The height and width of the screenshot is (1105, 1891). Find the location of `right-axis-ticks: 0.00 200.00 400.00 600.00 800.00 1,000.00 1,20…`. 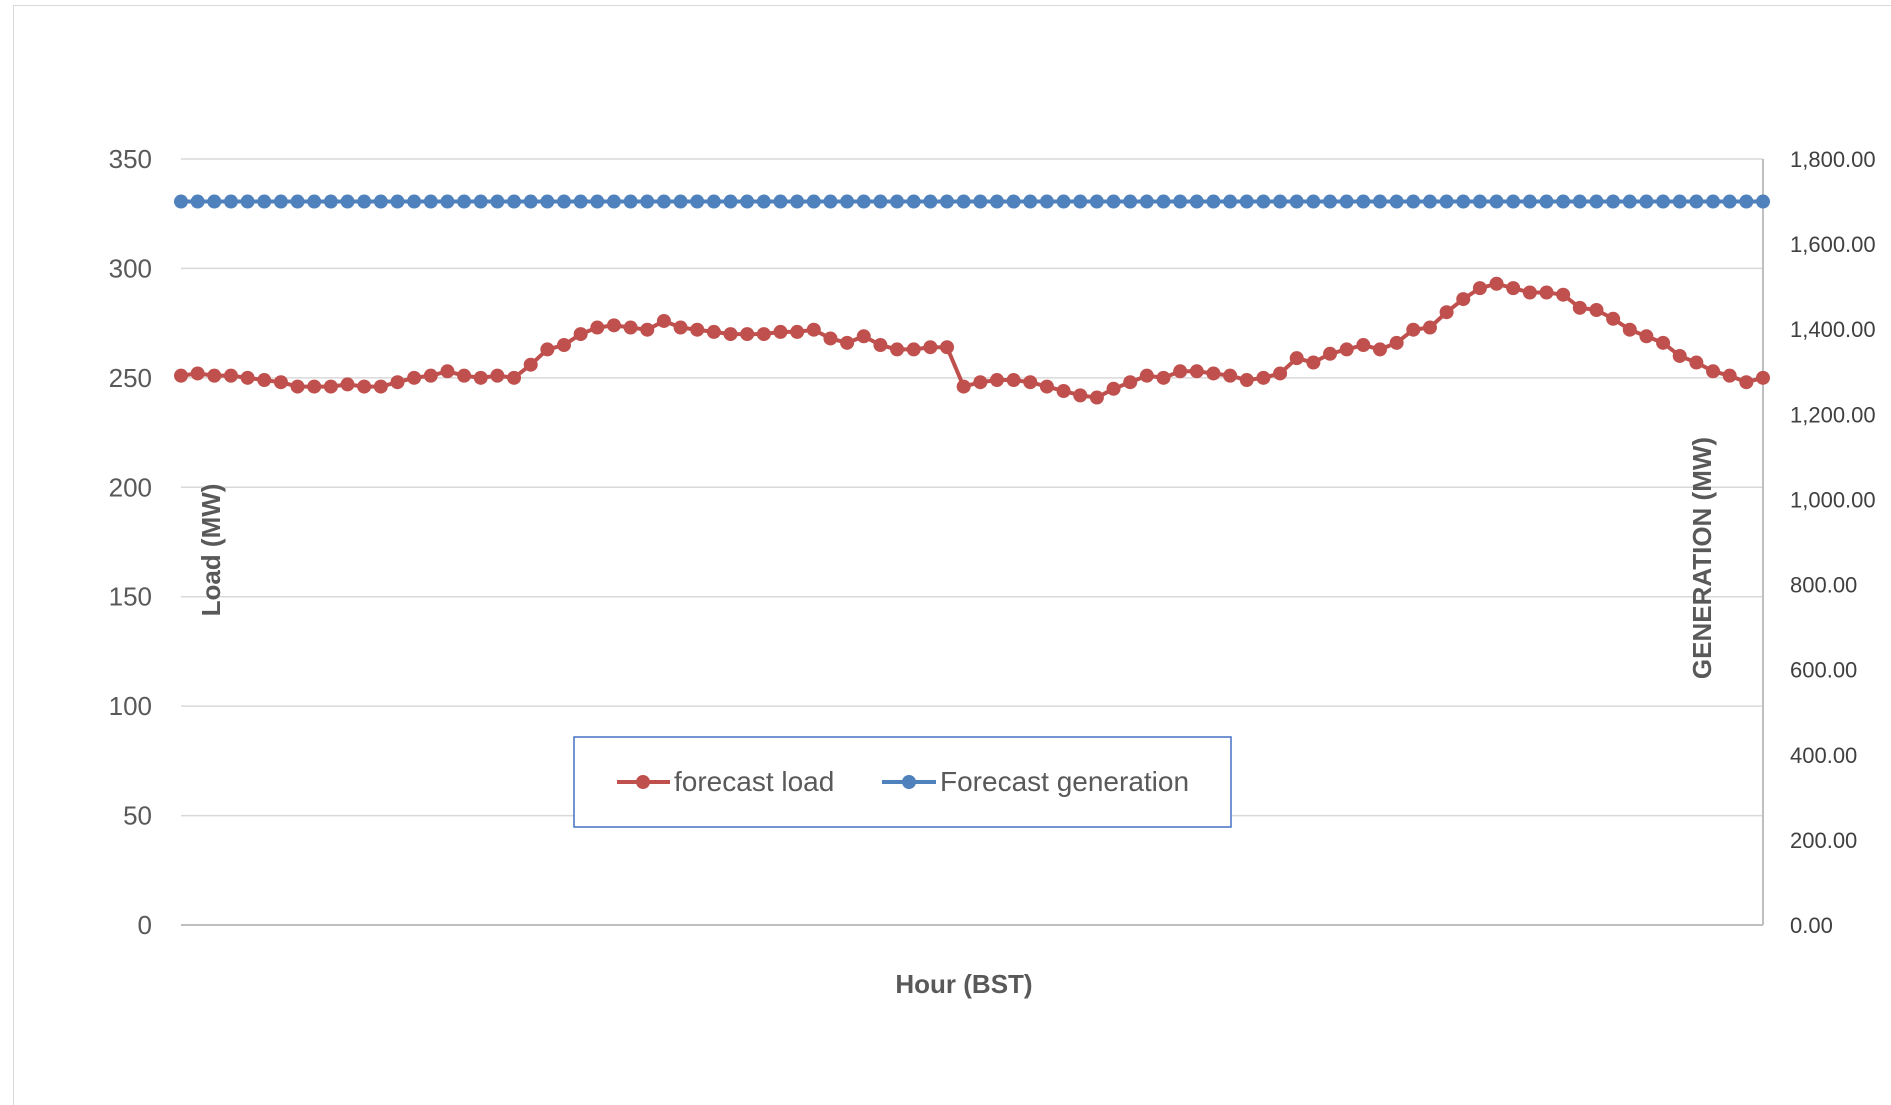

right-axis-ticks: 0.00 200.00 400.00 600.00 800.00 1,000.00 1,20… is located at coordinates (1833, 542).